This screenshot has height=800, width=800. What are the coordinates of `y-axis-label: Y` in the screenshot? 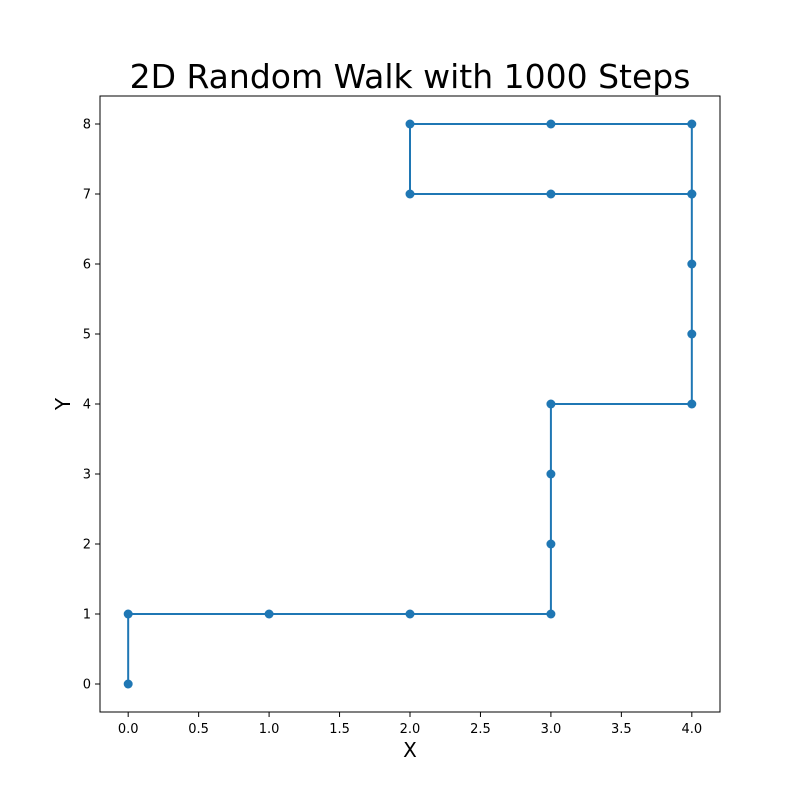 It's located at (63, 404).